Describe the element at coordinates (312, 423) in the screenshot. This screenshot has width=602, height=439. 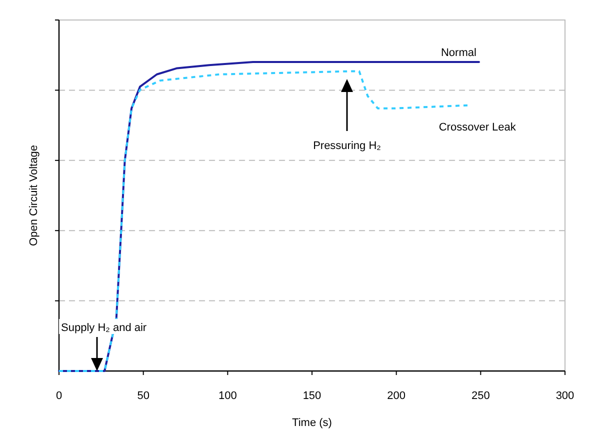
I see `x-axis-title: Time (s)` at that location.